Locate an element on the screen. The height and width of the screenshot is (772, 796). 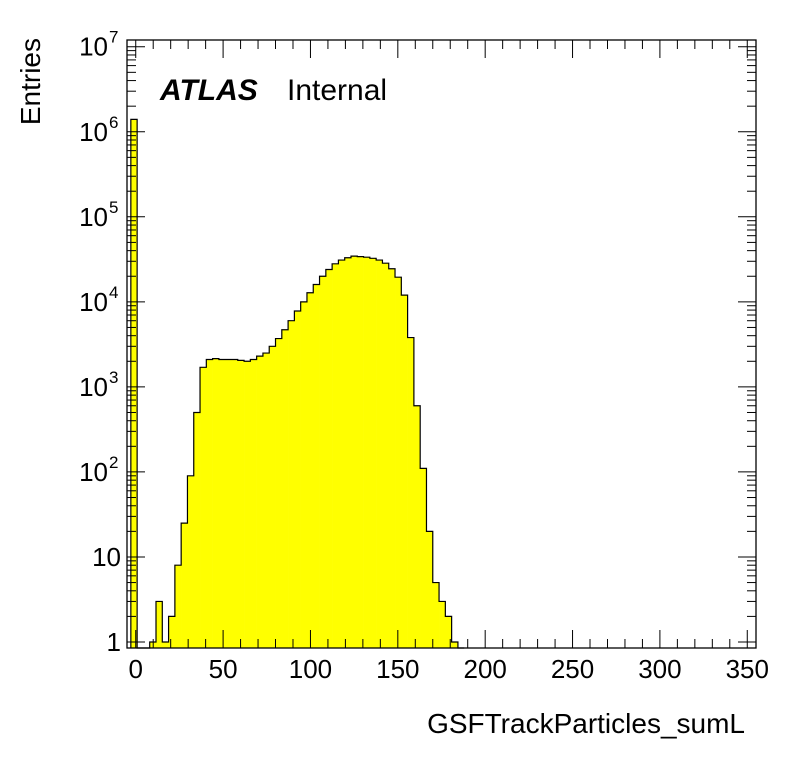
y-tick-label: 1 is located at coordinates (114, 642).